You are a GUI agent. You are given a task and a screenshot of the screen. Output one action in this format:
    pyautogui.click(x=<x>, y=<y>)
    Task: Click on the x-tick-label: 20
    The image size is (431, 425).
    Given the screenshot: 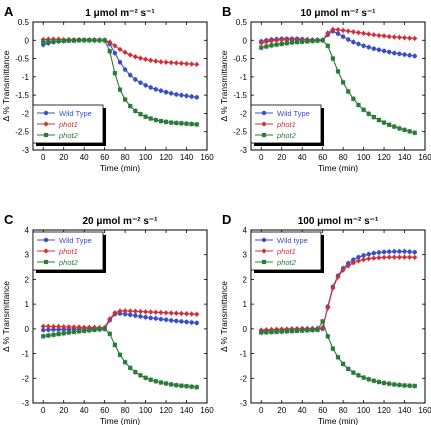 What is the action you would take?
    pyautogui.click(x=281, y=410)
    